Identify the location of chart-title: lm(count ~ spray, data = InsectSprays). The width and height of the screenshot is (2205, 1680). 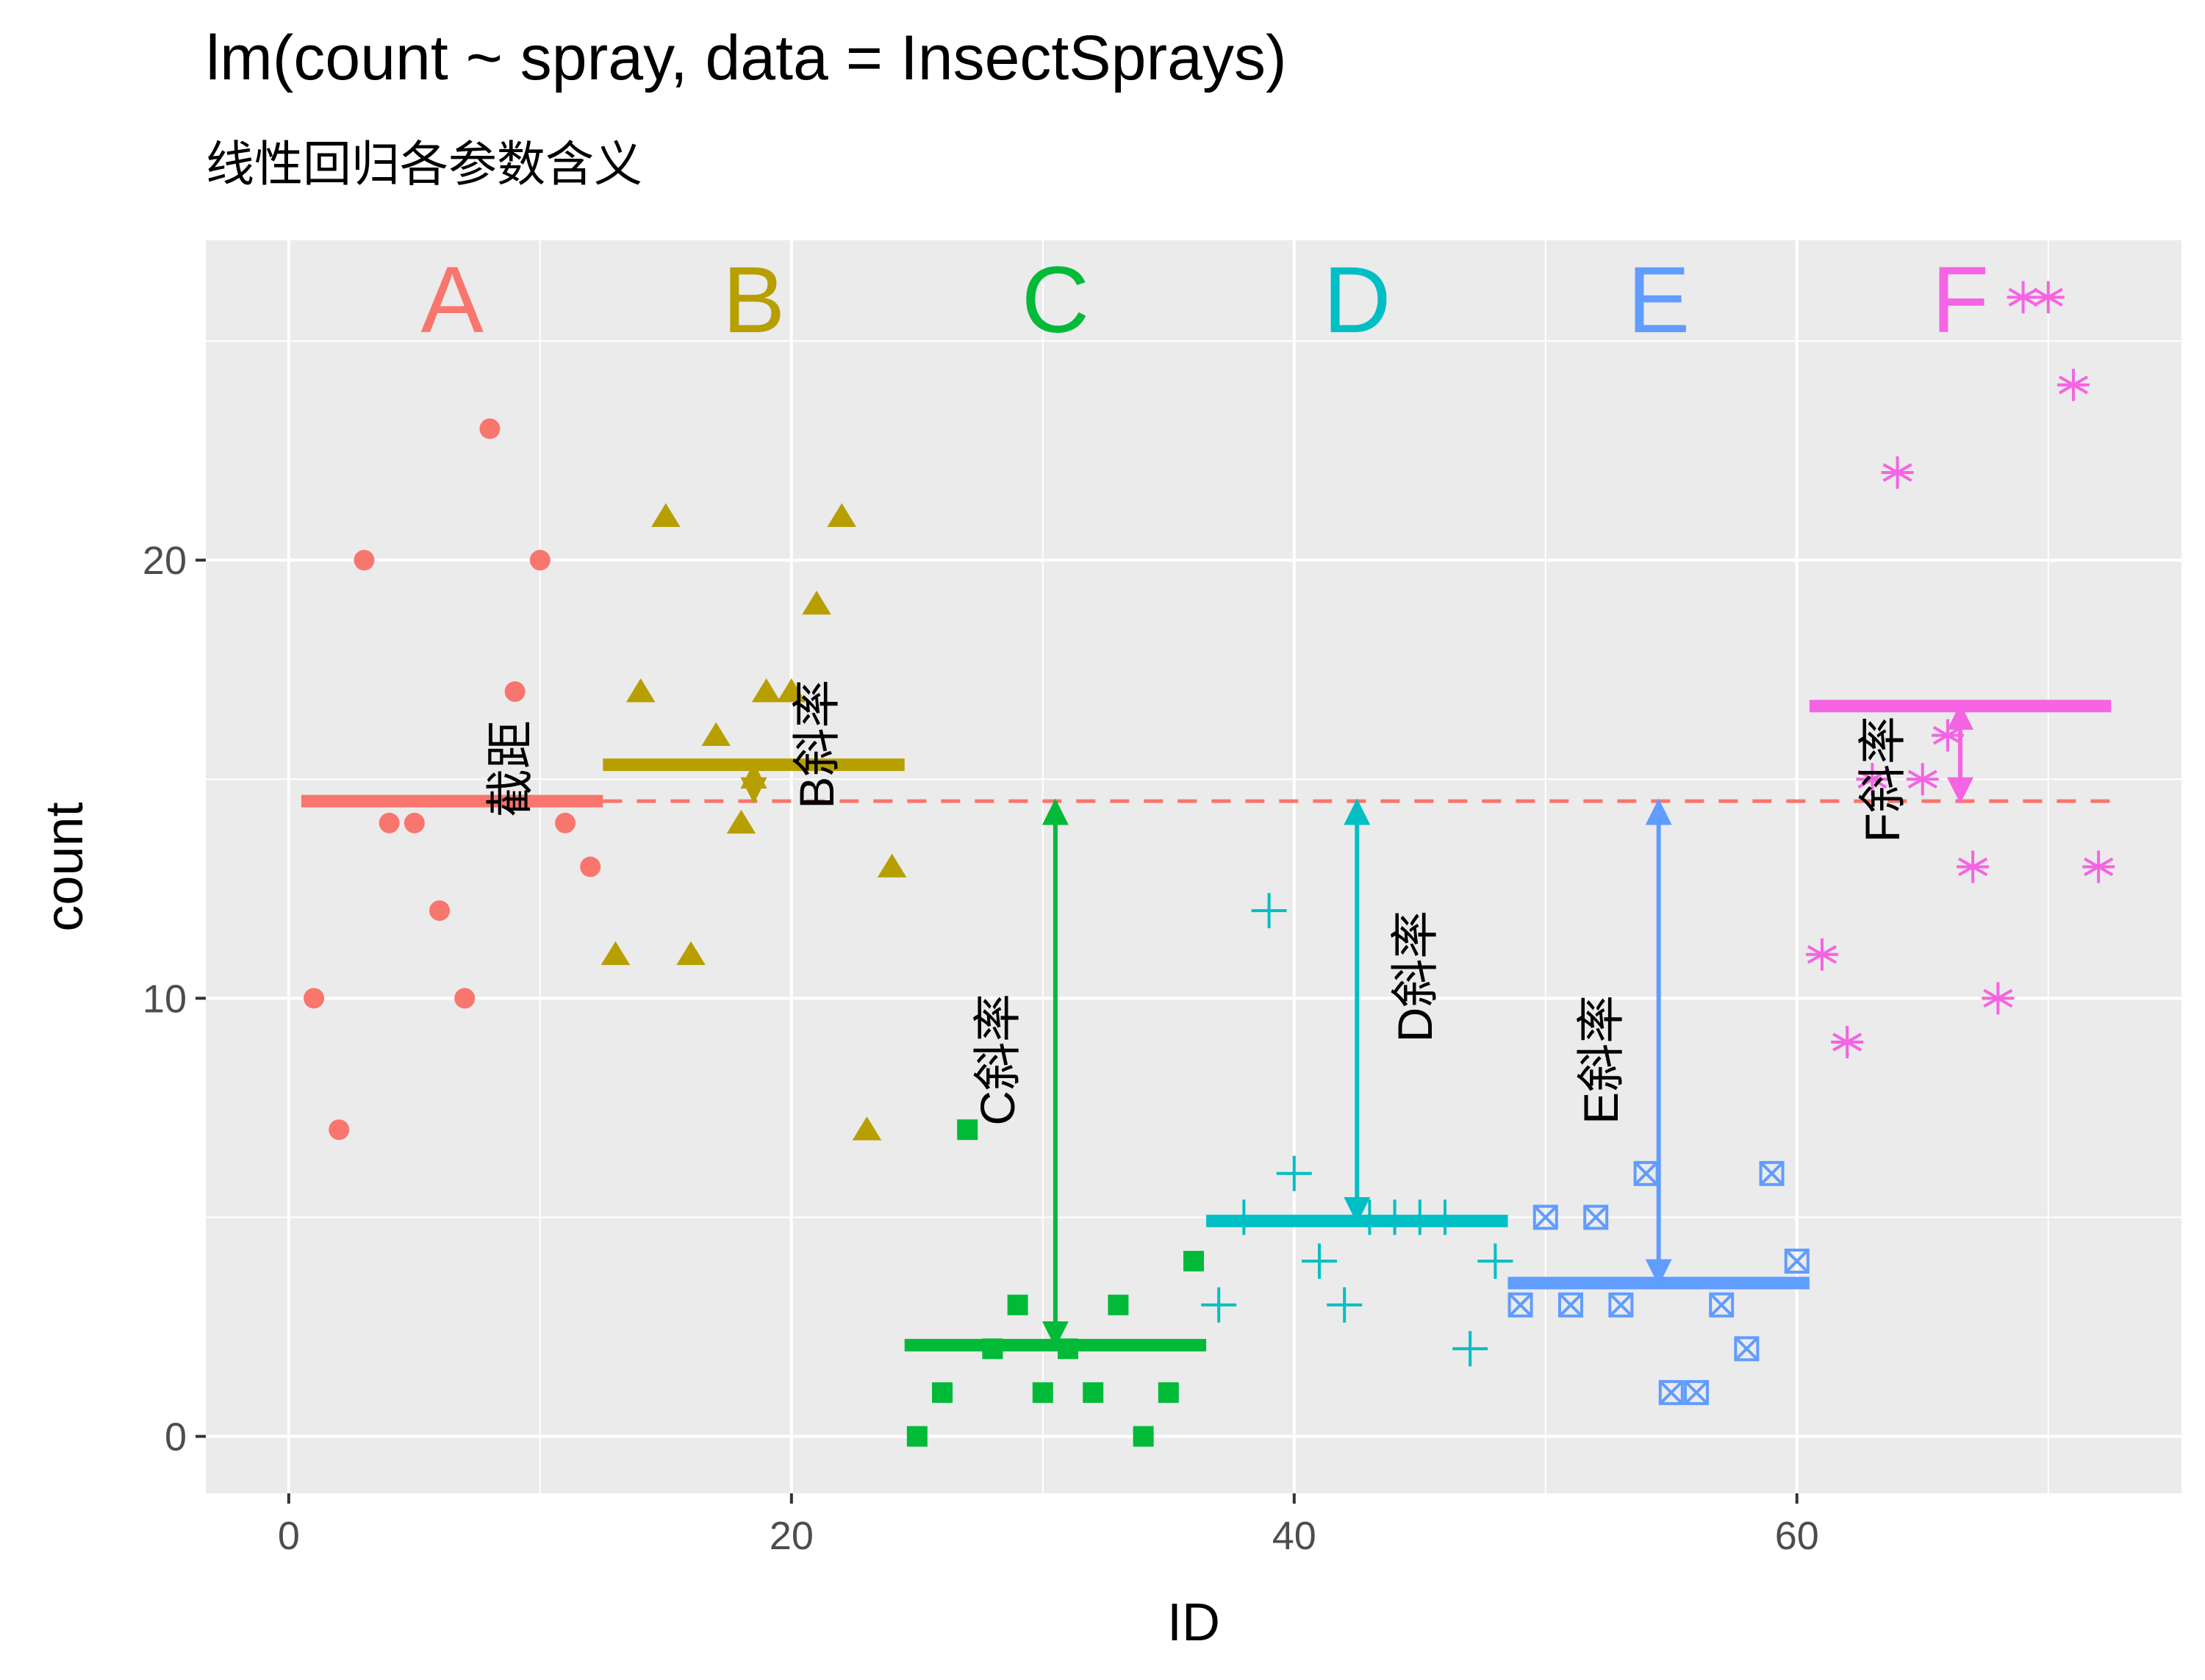
(746, 58).